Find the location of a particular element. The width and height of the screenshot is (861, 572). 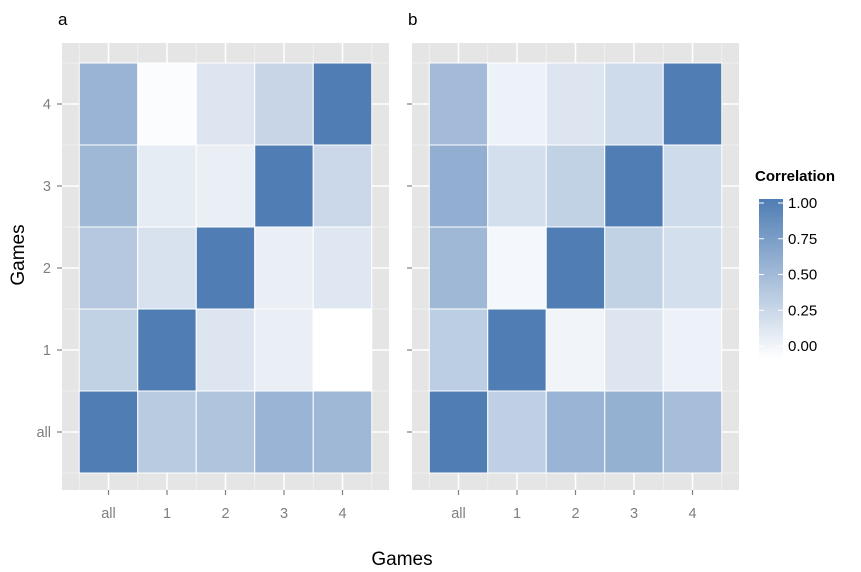

y-tick-label: 1 is located at coordinates (47, 351).